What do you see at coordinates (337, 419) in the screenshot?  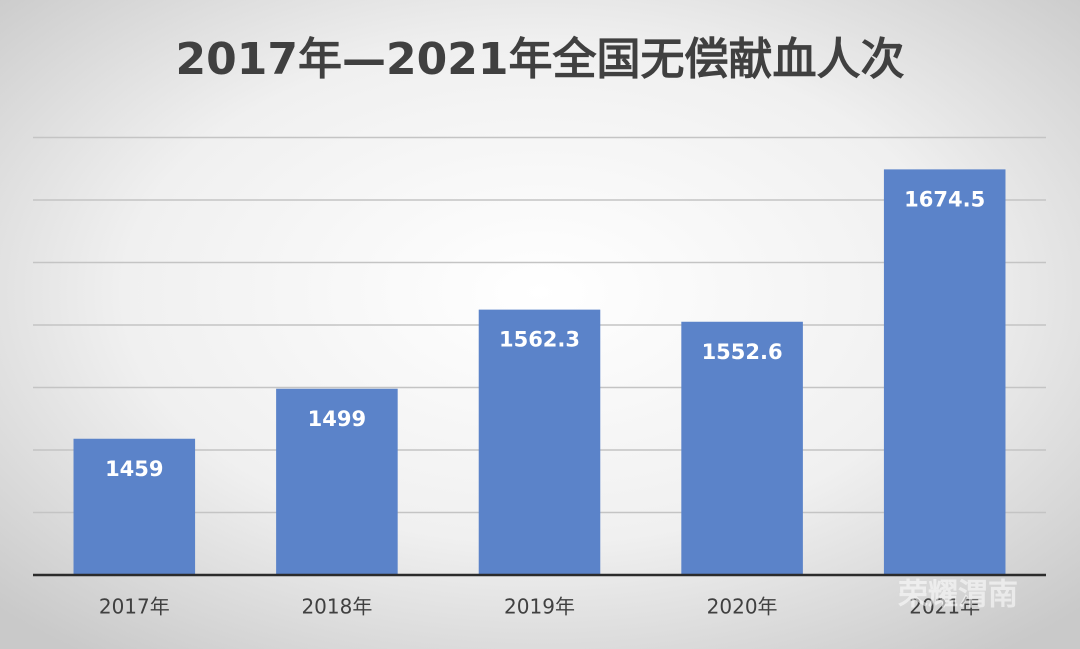 I see `data-label: 1499` at bounding box center [337, 419].